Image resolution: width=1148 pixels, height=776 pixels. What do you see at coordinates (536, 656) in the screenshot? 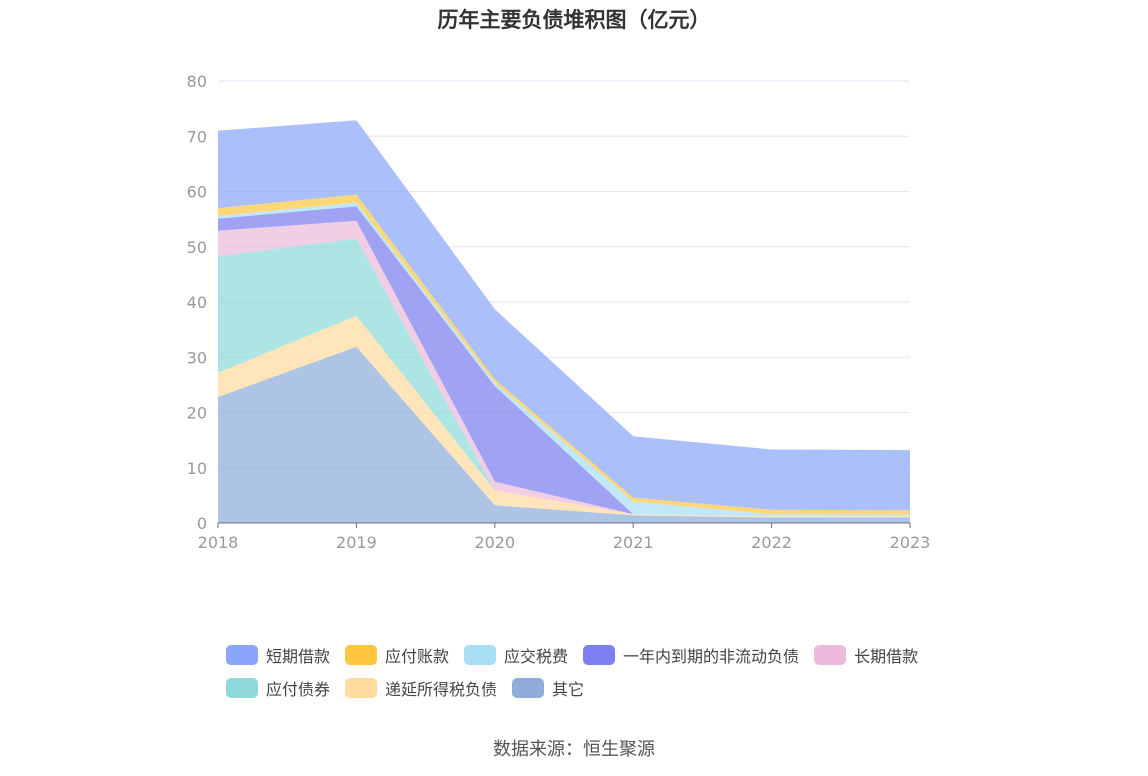
I see `legend-label: 应交税费` at bounding box center [536, 656].